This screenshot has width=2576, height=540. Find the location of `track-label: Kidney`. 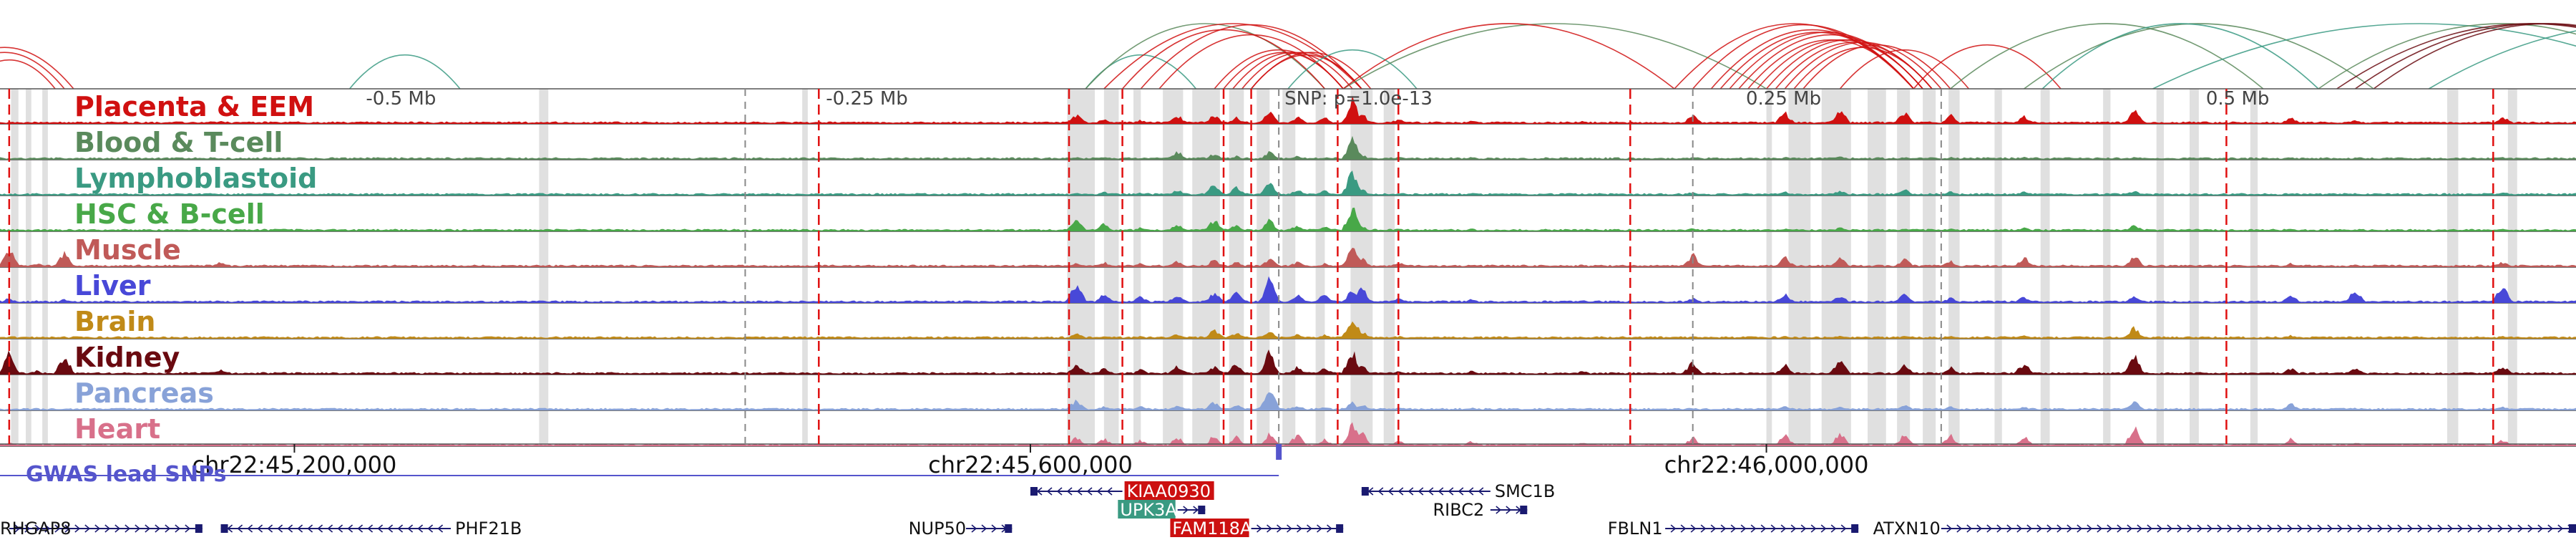

track-label: Kidney is located at coordinates (127, 357).